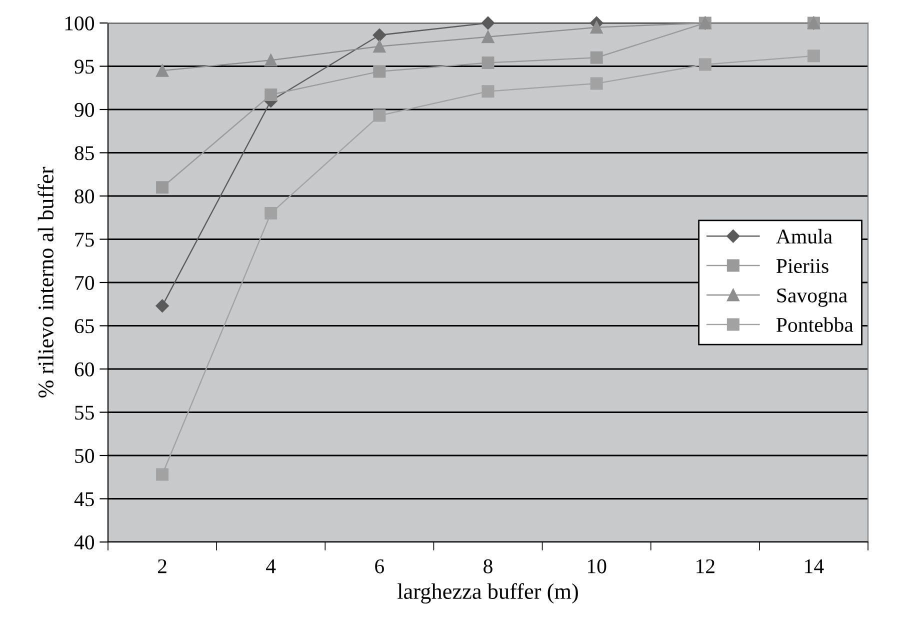 The height and width of the screenshot is (635, 897). What do you see at coordinates (46, 282) in the screenshot?
I see `y-axis-title: % rilievo interno al buffer` at bounding box center [46, 282].